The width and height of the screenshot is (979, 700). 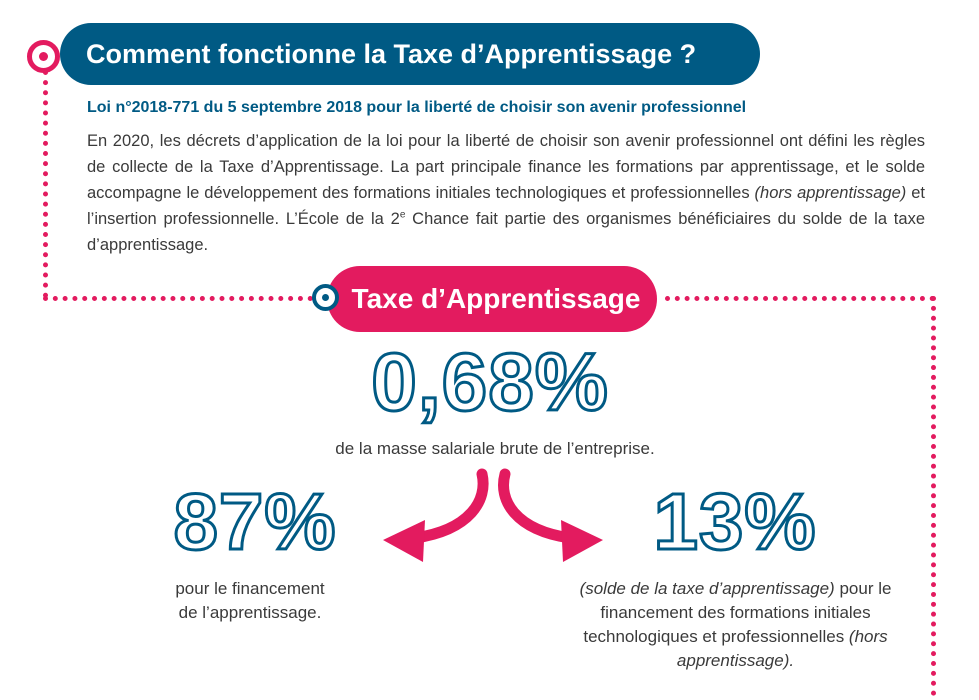 I want to click on taxe-label: Taxe d’Apprentissage, so click(x=496, y=298).